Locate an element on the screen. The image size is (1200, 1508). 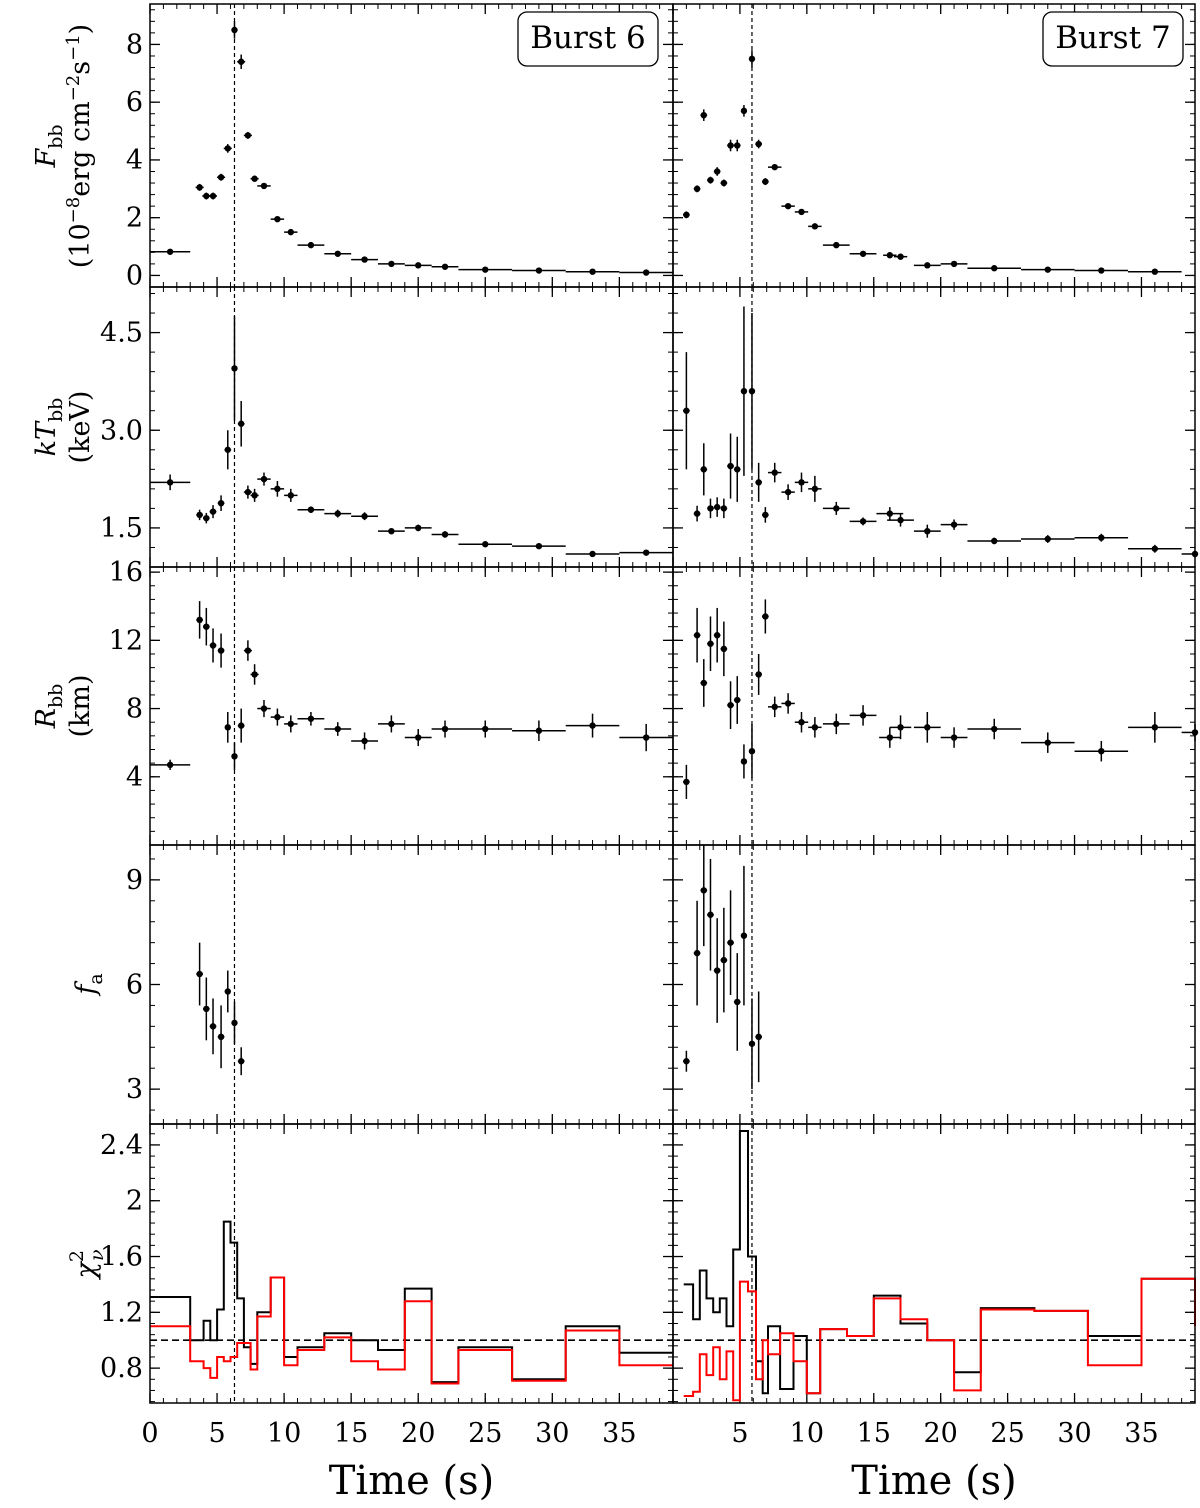
y-tick-label: 2 is located at coordinates (134, 218).